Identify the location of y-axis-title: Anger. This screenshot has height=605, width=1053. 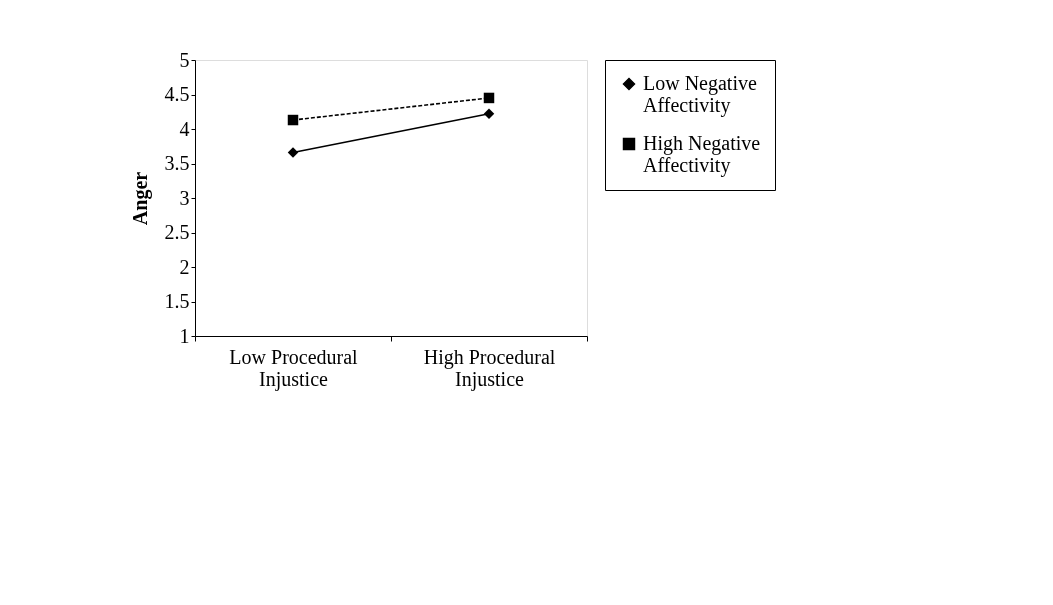
(140, 198).